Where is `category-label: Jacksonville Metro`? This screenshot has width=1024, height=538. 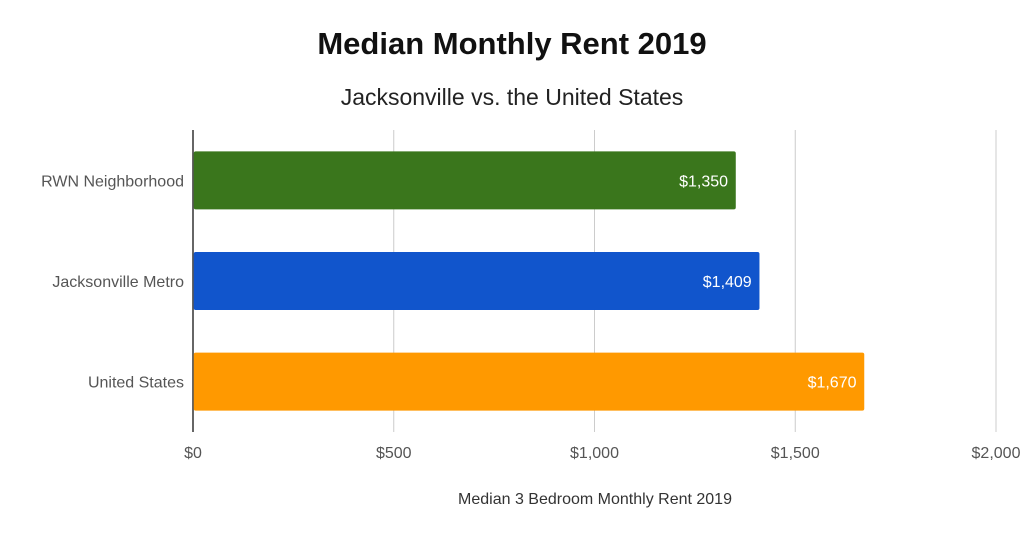
category-label: Jacksonville Metro is located at coordinates (118, 282).